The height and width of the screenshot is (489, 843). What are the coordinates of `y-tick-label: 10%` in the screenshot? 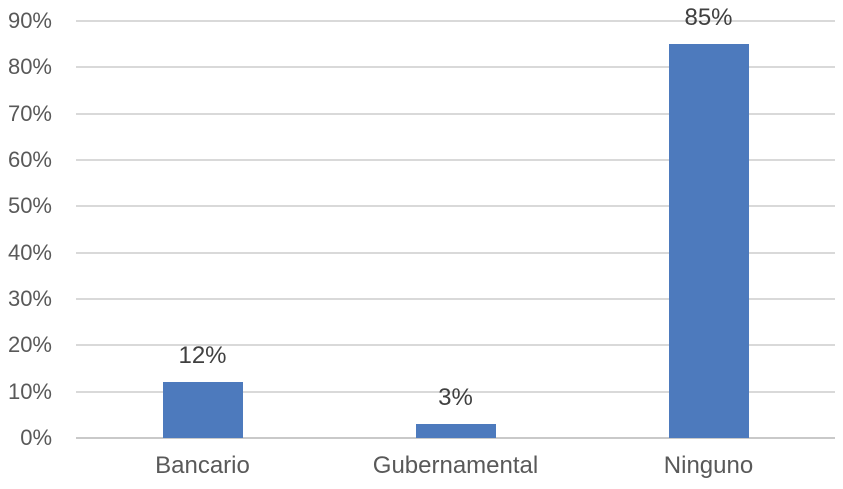 It's located at (29, 391).